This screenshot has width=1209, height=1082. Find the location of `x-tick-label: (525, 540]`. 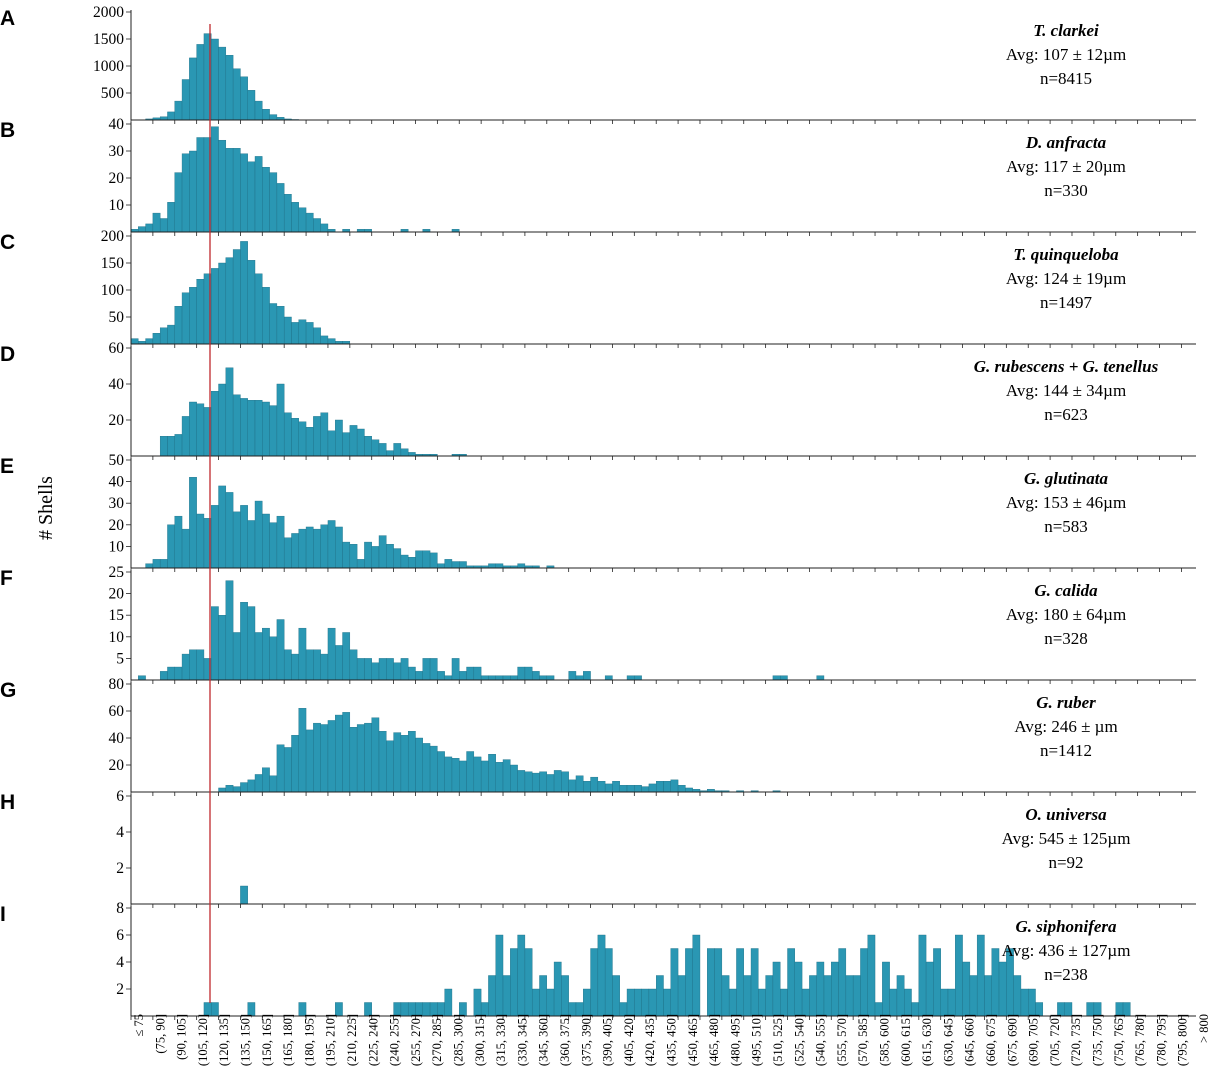

x-tick-label: (525, 540] is located at coordinates (799, 1040).